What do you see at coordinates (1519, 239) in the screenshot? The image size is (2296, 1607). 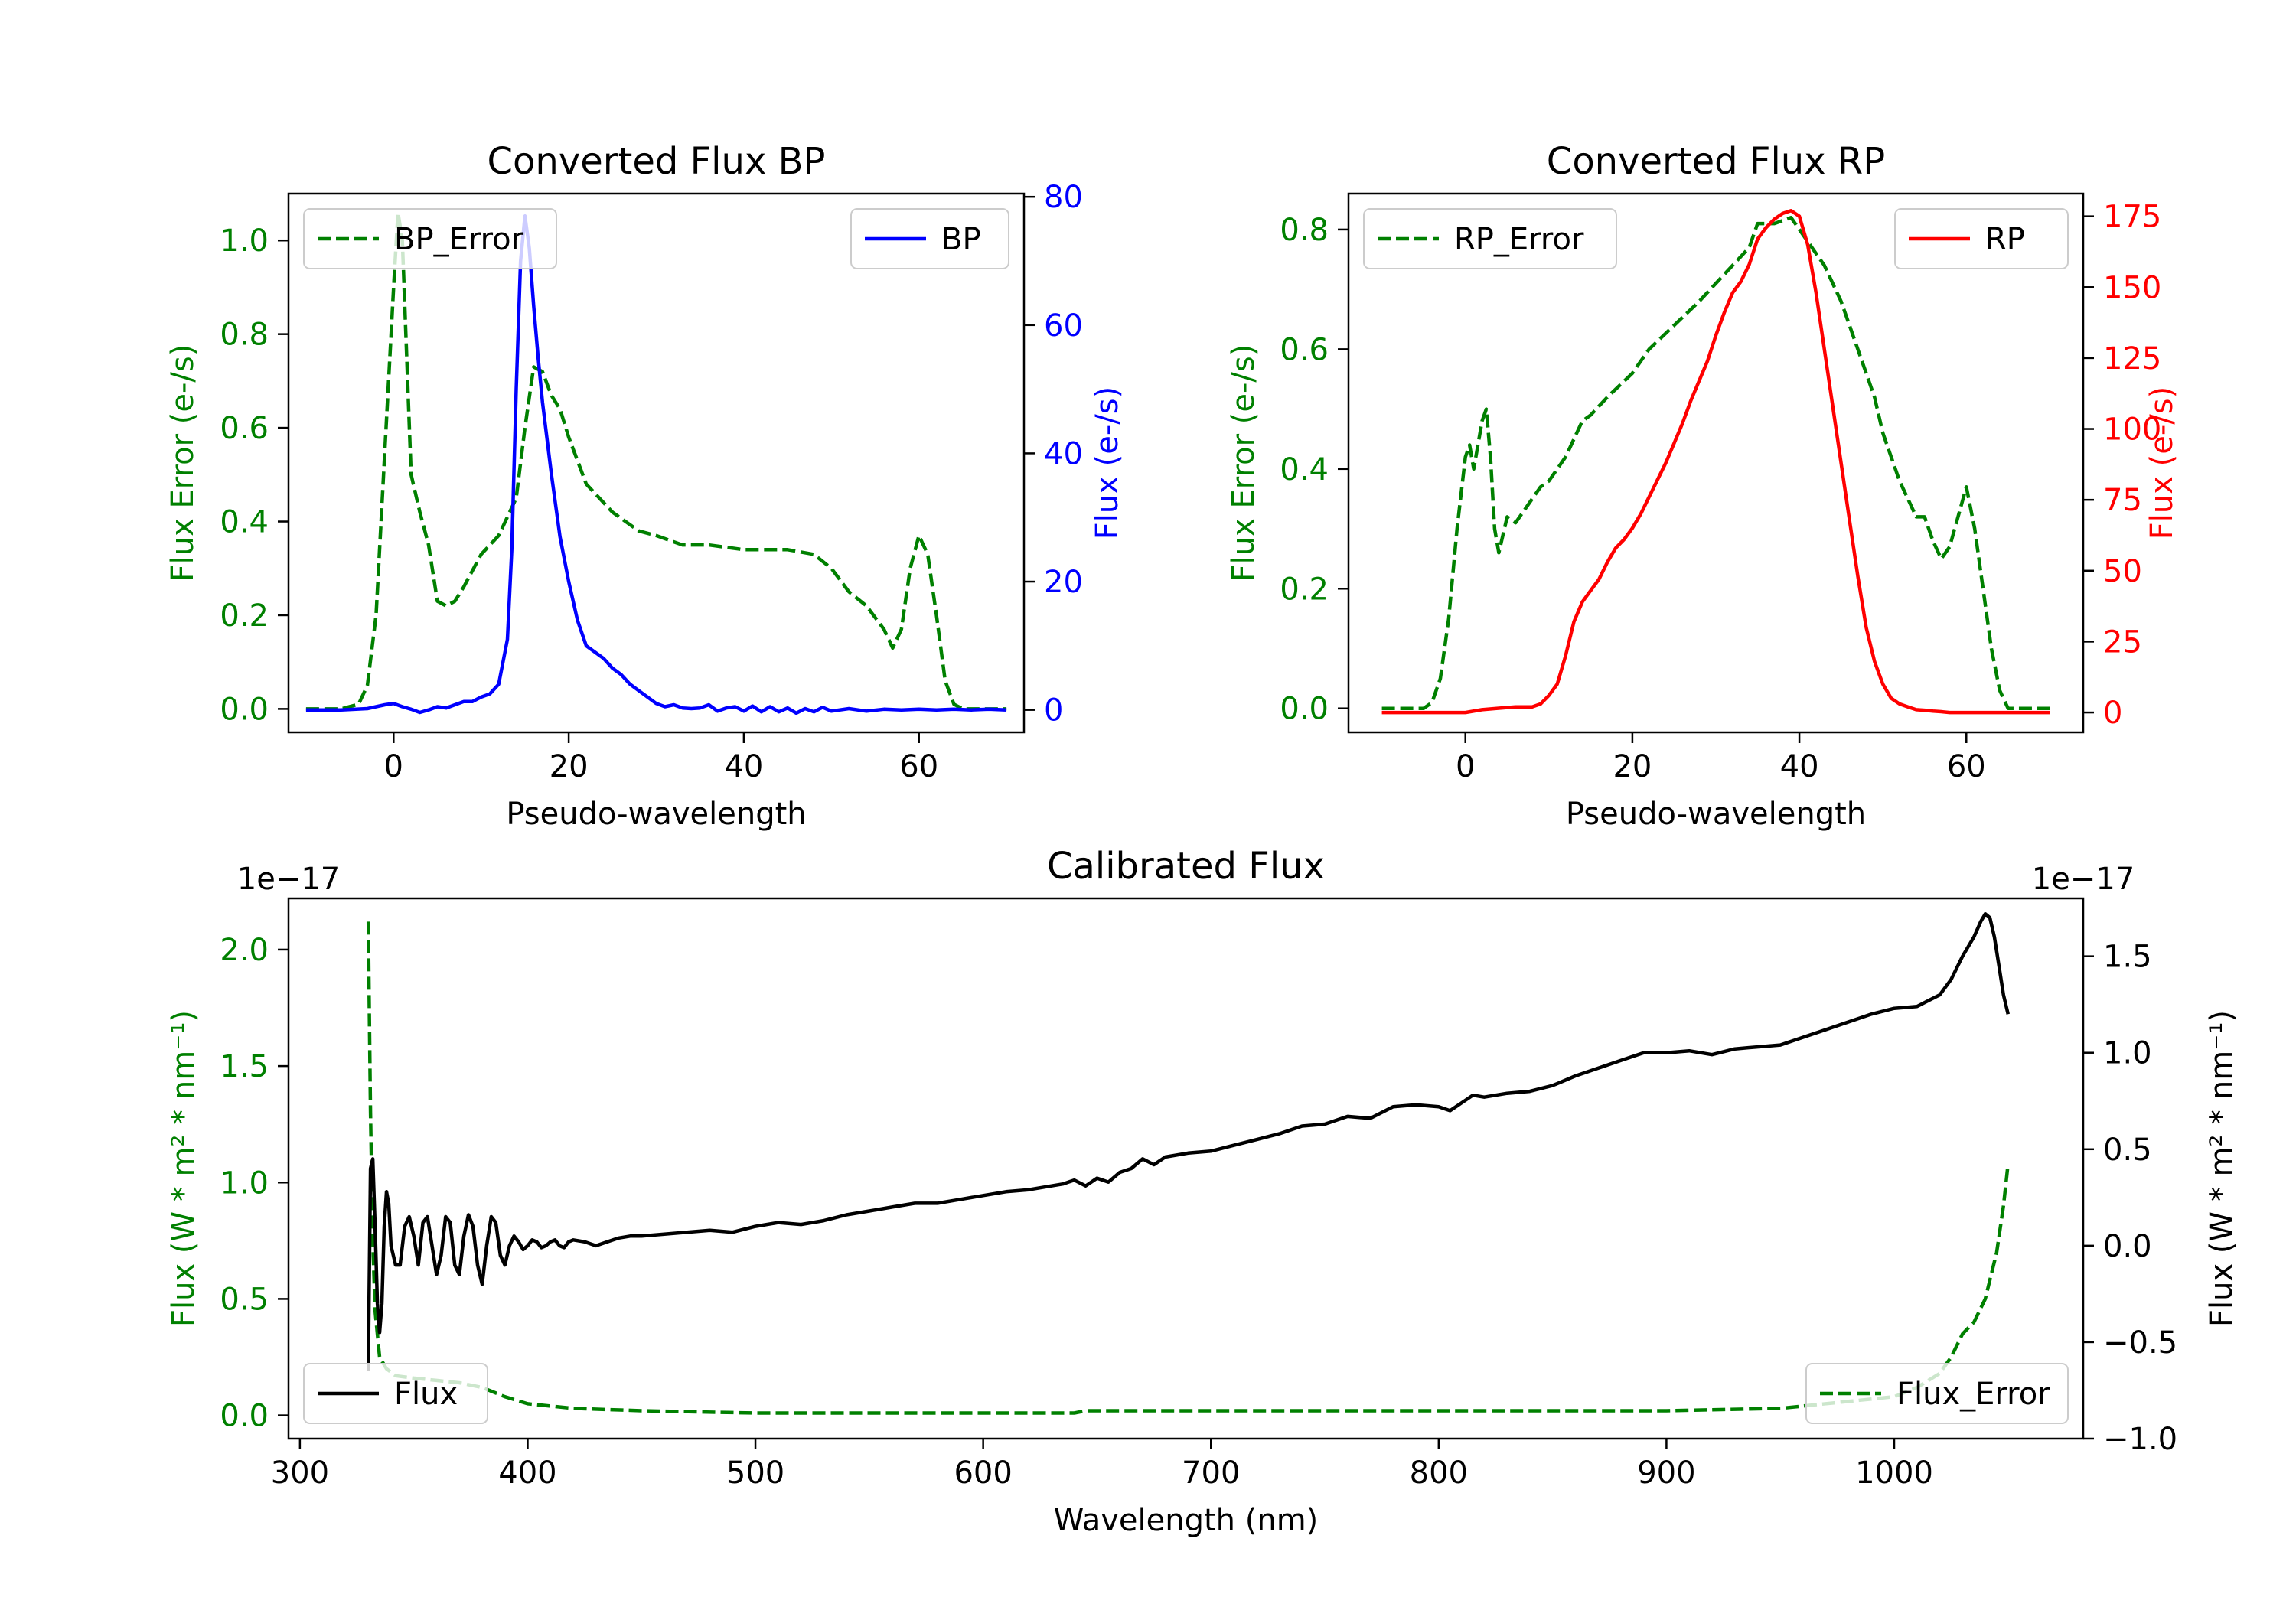 I see `legend-label: RP_Error` at bounding box center [1519, 239].